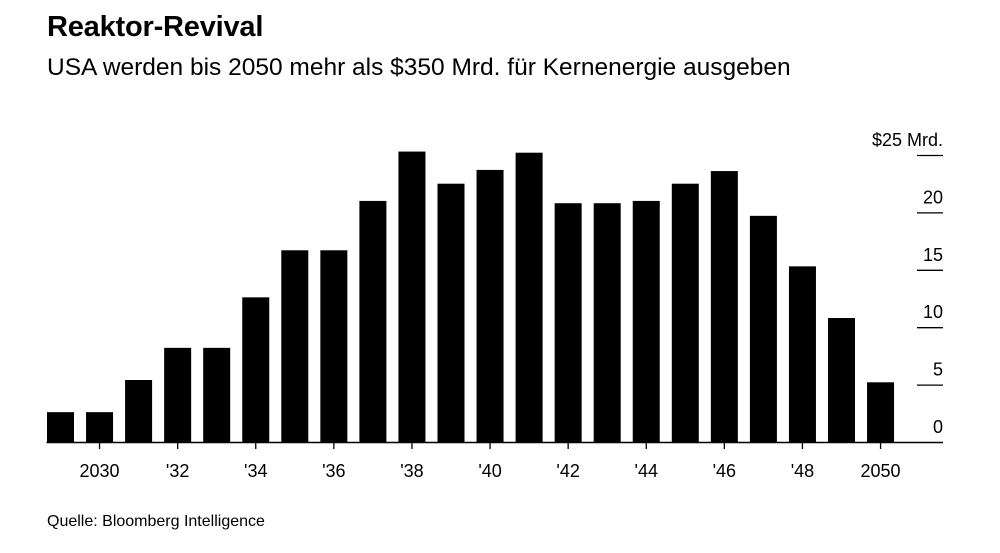 This screenshot has width=1000, height=553. Describe the element at coordinates (933, 312) in the screenshot. I see `y-tick-label-10: 10` at that location.